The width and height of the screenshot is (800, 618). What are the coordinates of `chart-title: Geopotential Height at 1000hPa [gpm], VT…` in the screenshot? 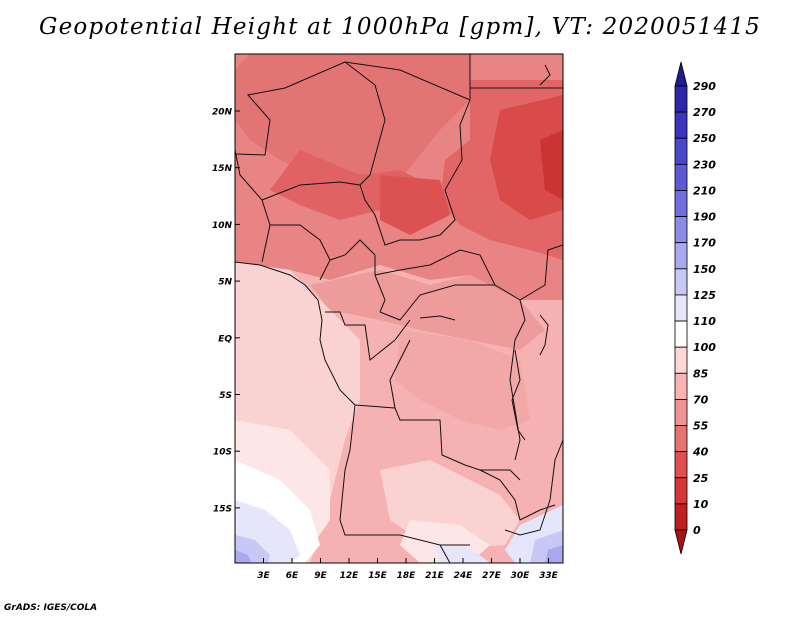 It's located at (400, 27).